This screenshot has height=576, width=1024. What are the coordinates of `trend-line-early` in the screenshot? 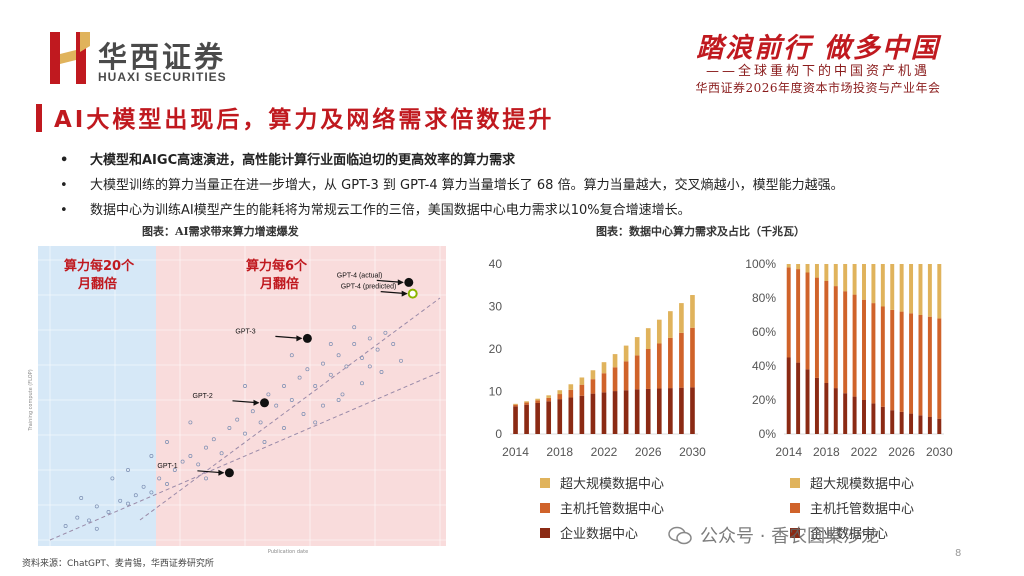 It's located at (245, 456).